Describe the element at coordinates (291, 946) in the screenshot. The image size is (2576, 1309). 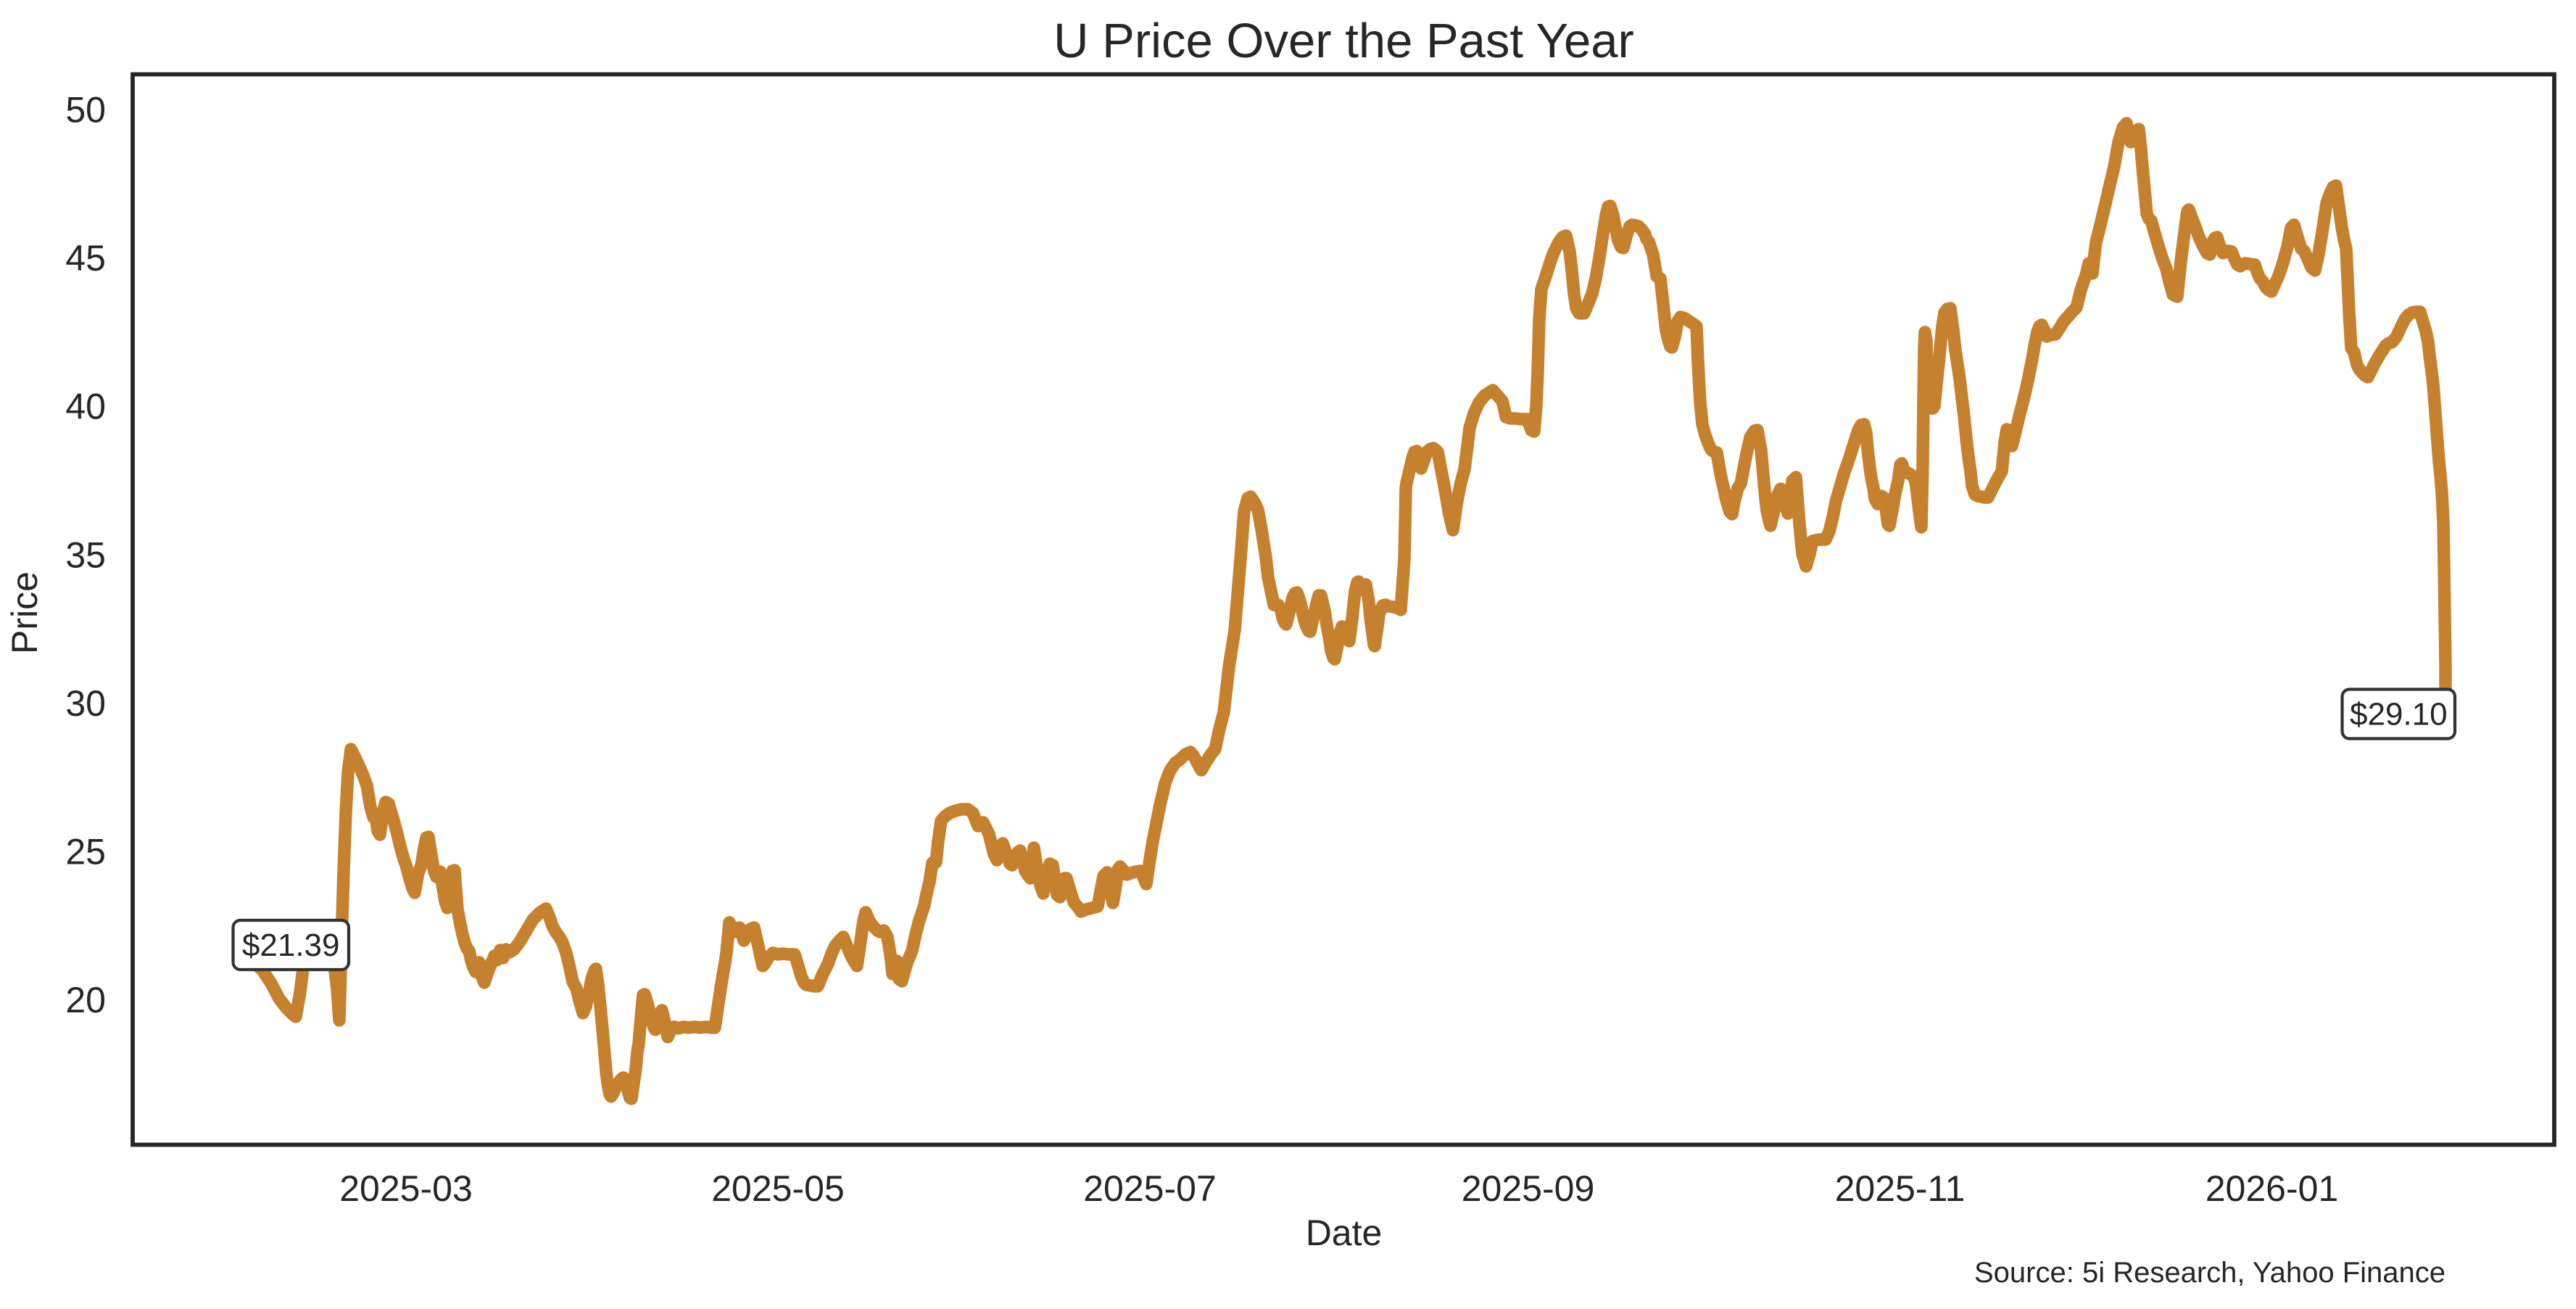
I see `svg-text: $21.39` at that location.